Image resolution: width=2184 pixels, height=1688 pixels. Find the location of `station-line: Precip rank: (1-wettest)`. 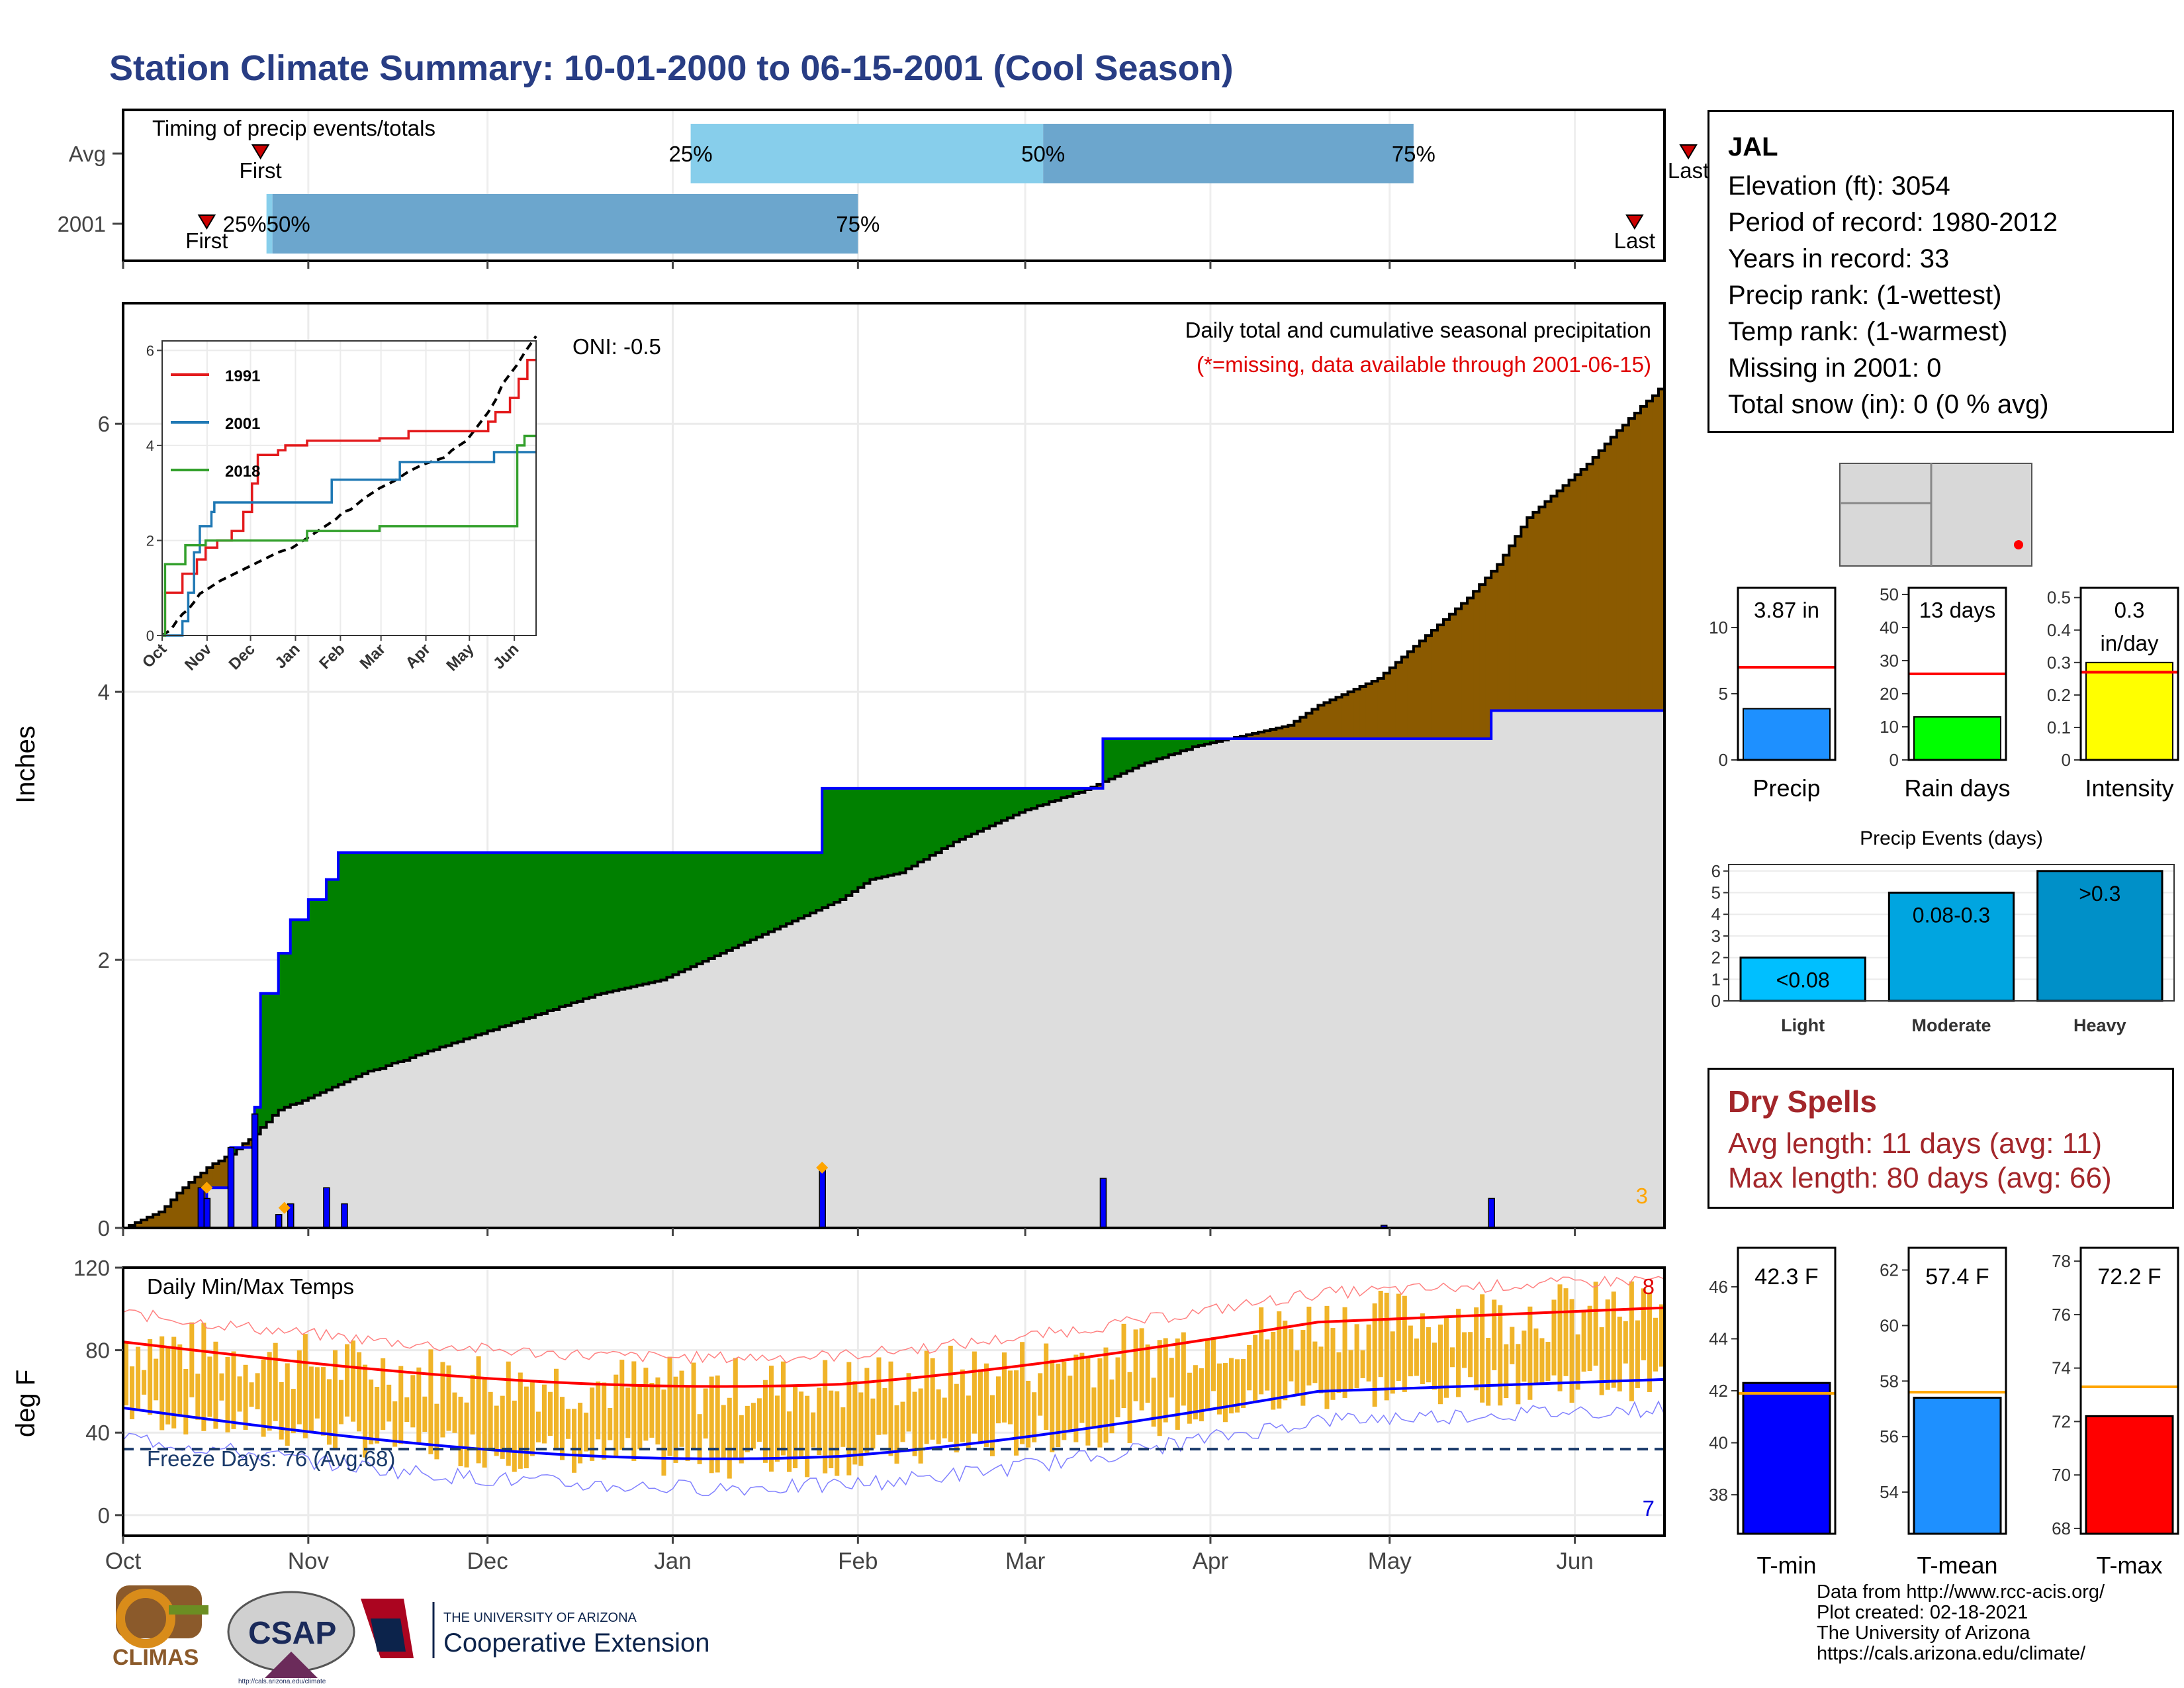

station-line: Precip rank: (1-wettest) is located at coordinates (1865, 295).